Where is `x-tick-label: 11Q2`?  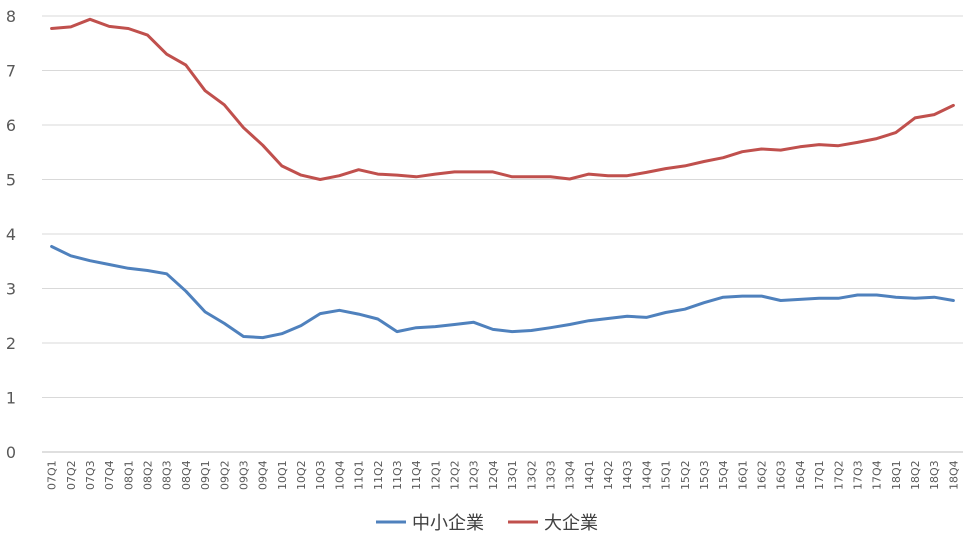 x-tick-label: 11Q2 is located at coordinates (378, 475).